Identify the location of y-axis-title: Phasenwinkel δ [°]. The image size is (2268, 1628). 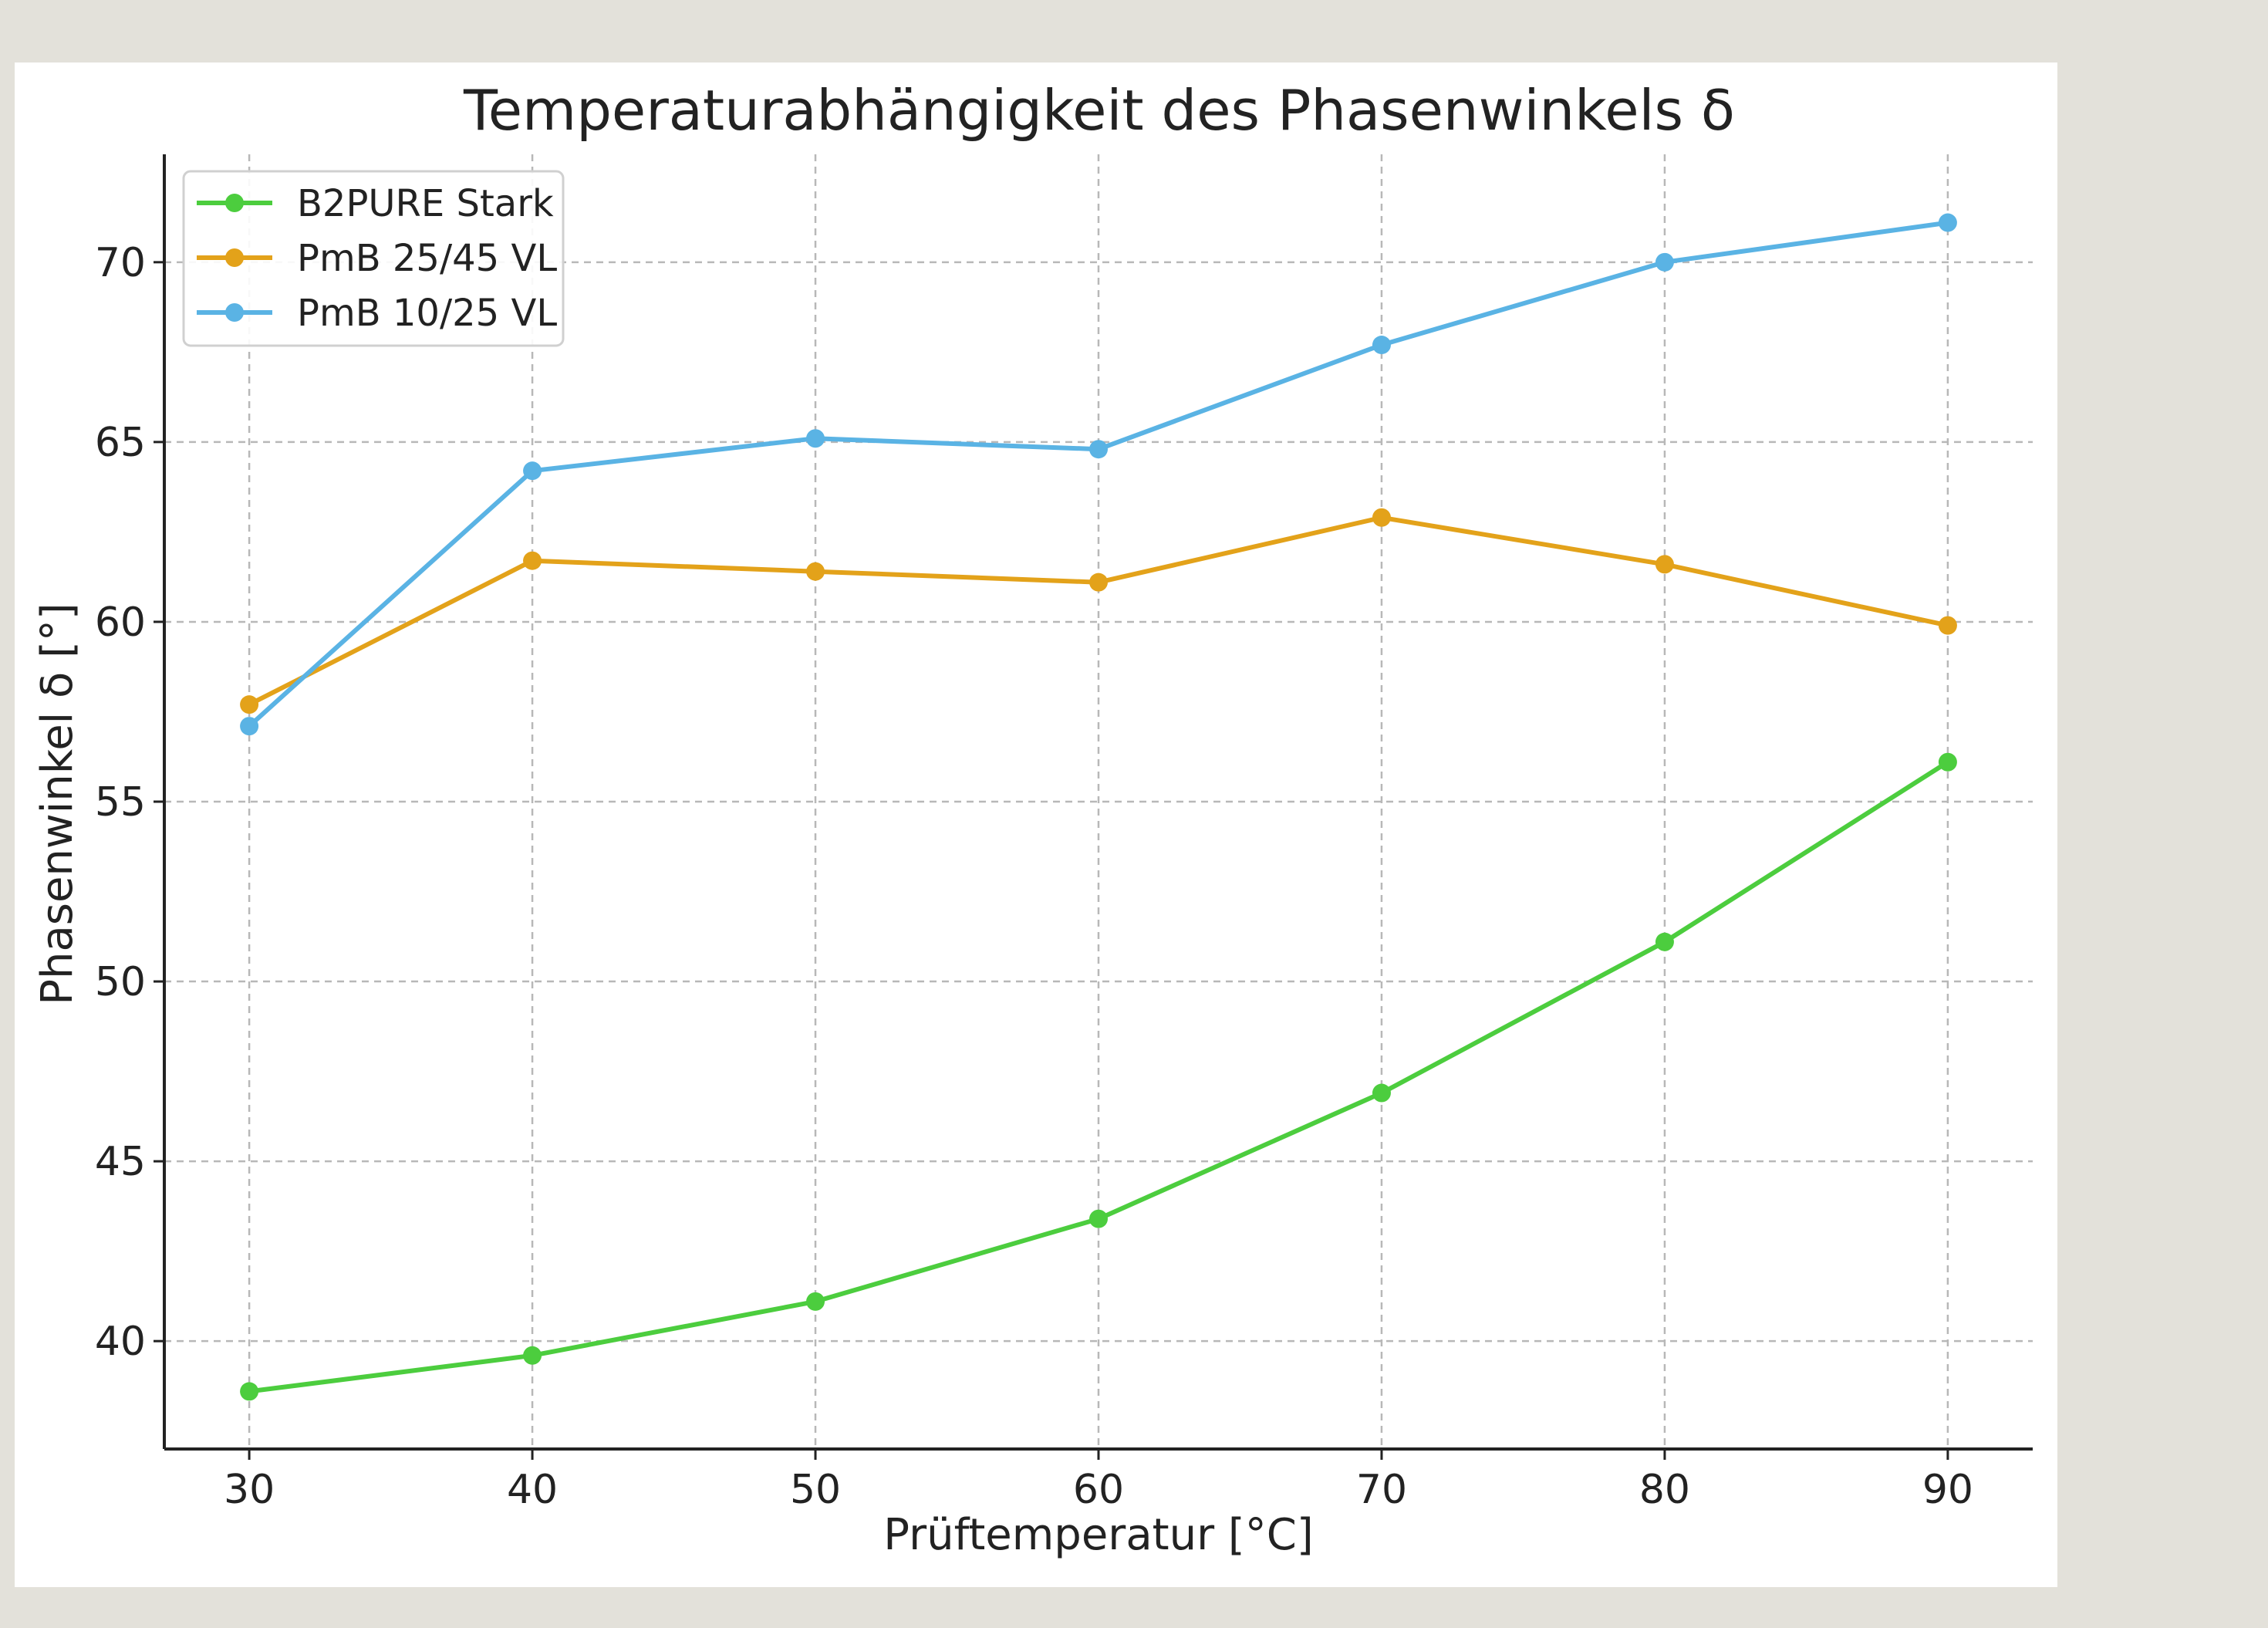
(57, 804).